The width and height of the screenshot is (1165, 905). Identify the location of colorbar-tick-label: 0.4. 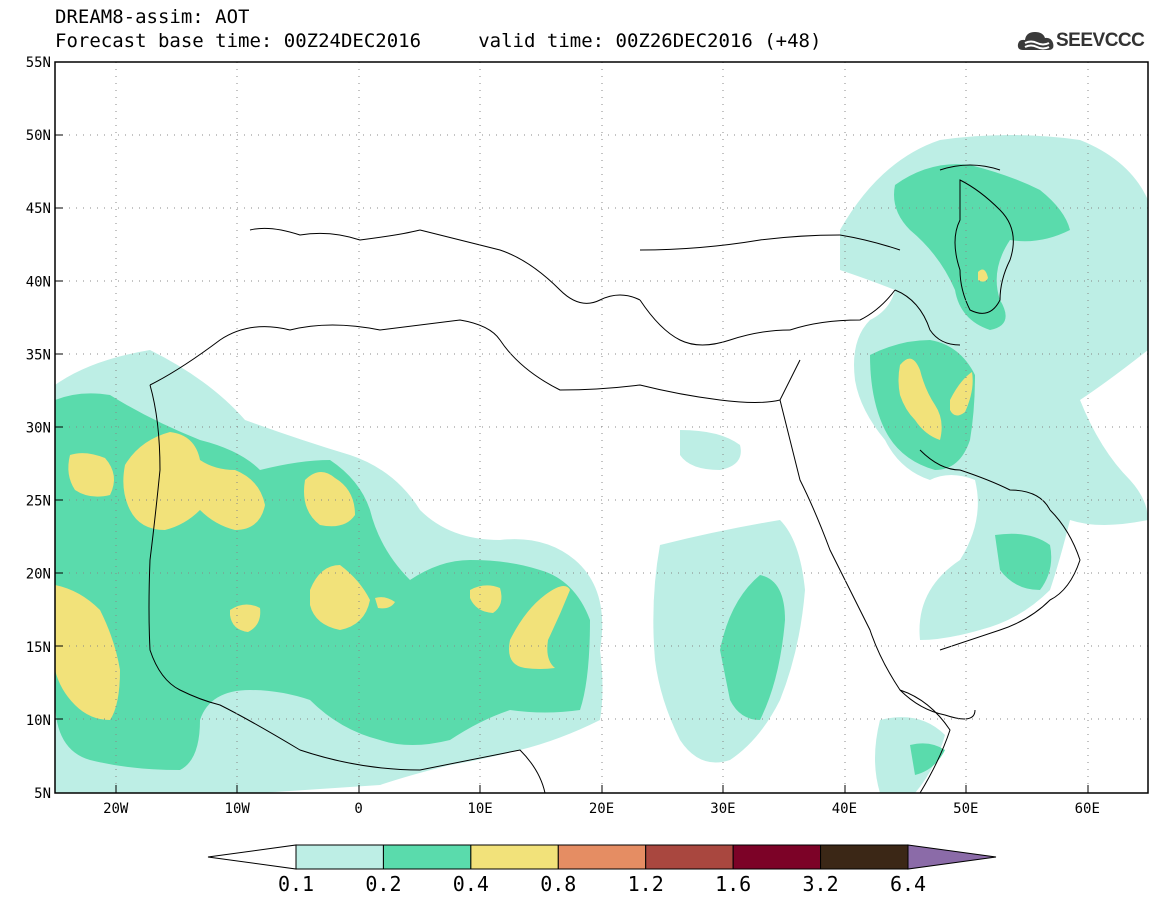
(470, 884).